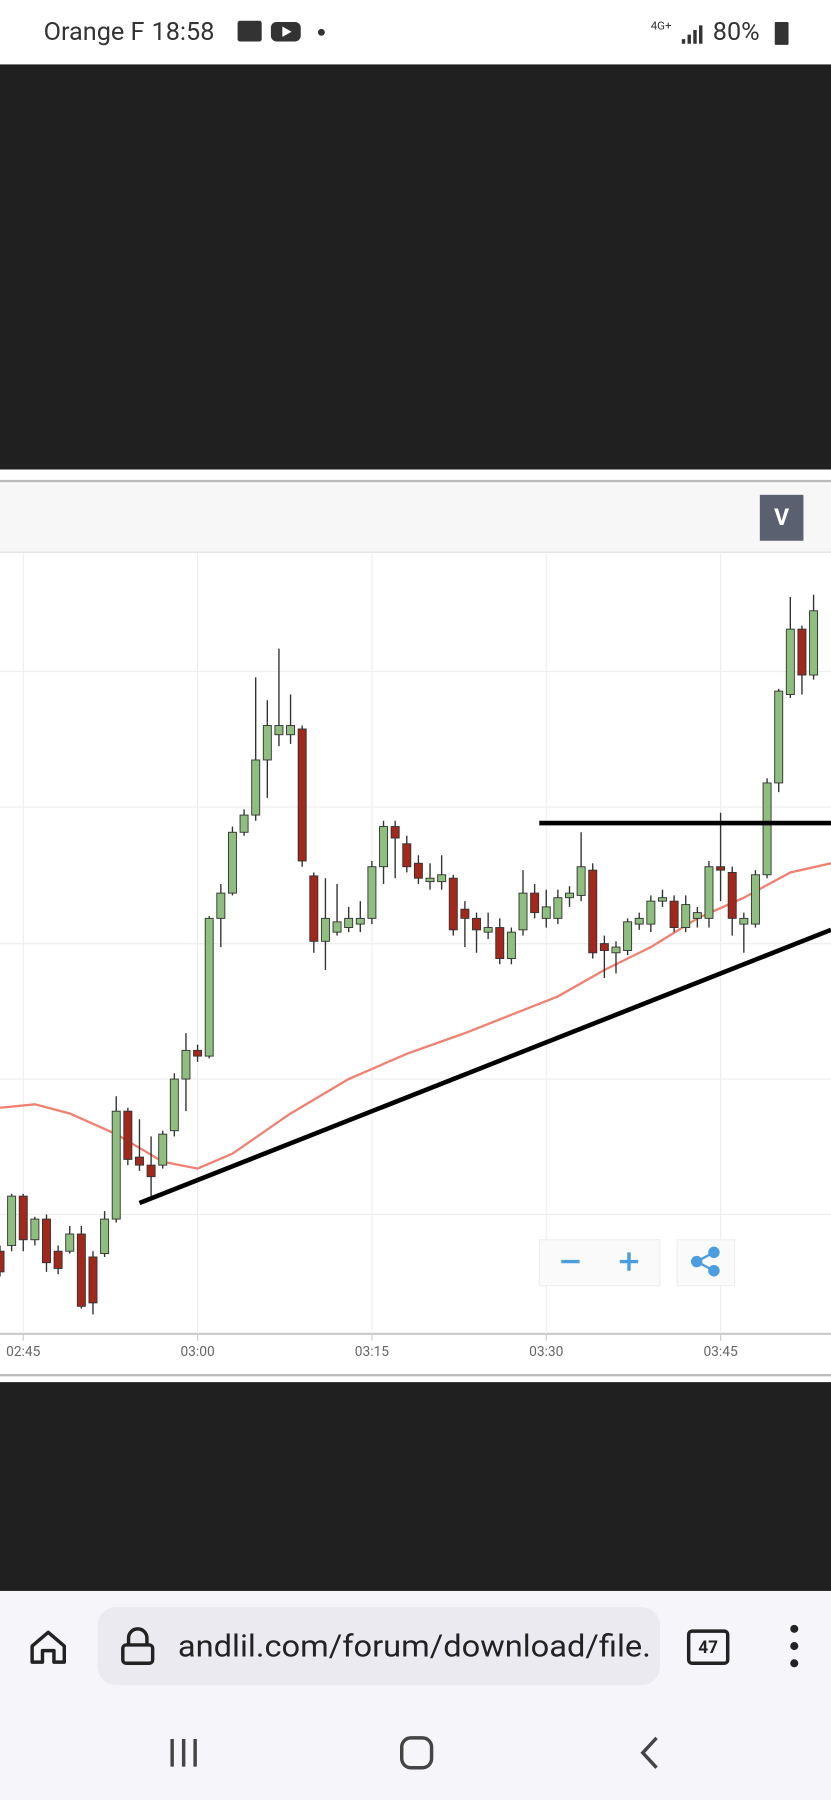 The image size is (831, 1800). I want to click on x-tick-label: 03:45, so click(720, 1352).